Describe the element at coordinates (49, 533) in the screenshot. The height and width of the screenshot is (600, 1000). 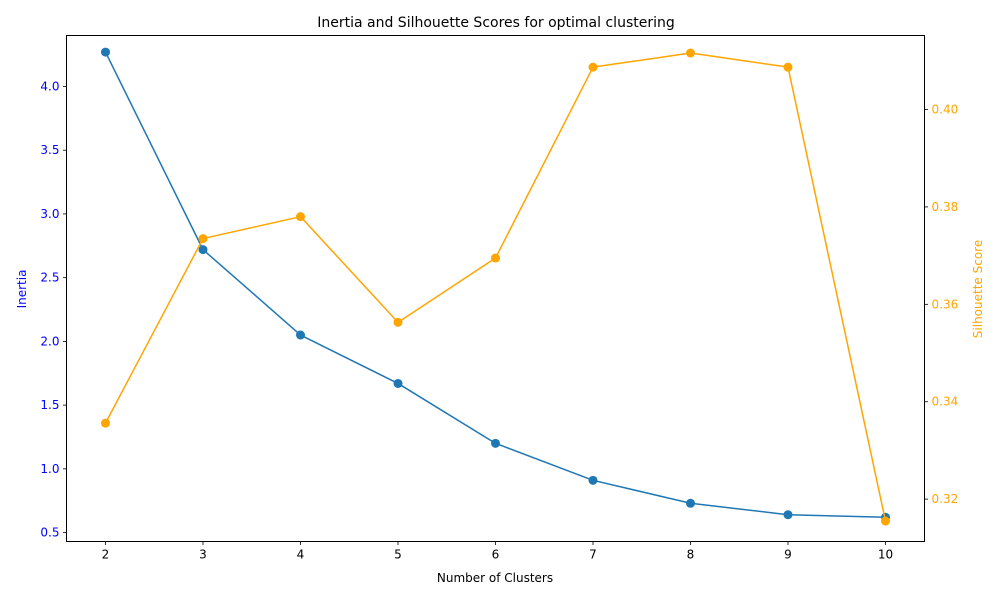
I see `left-y-tick-label: 0.5` at that location.